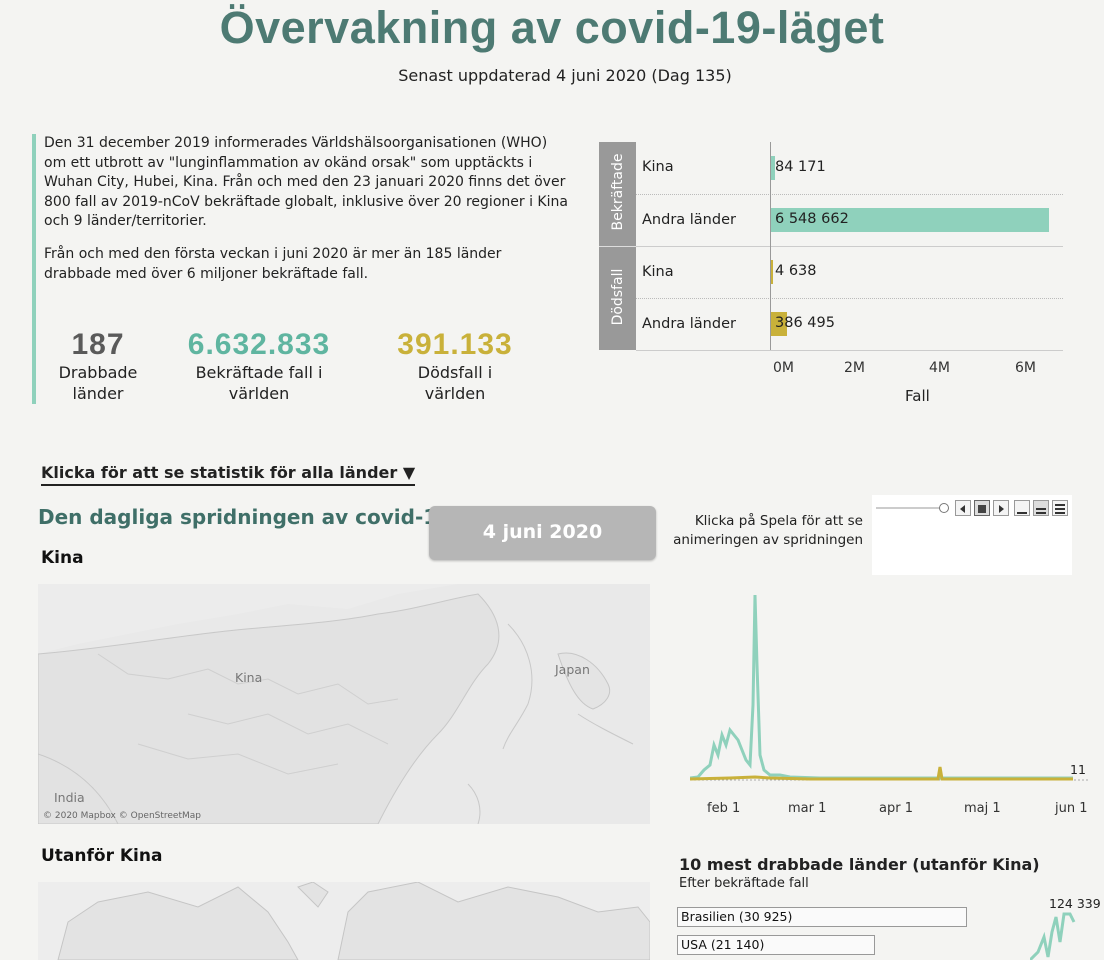 Image resolution: width=1104 pixels, height=960 pixels. What do you see at coordinates (353, 921) in the screenshot?
I see `world-map-shapes` at bounding box center [353, 921].